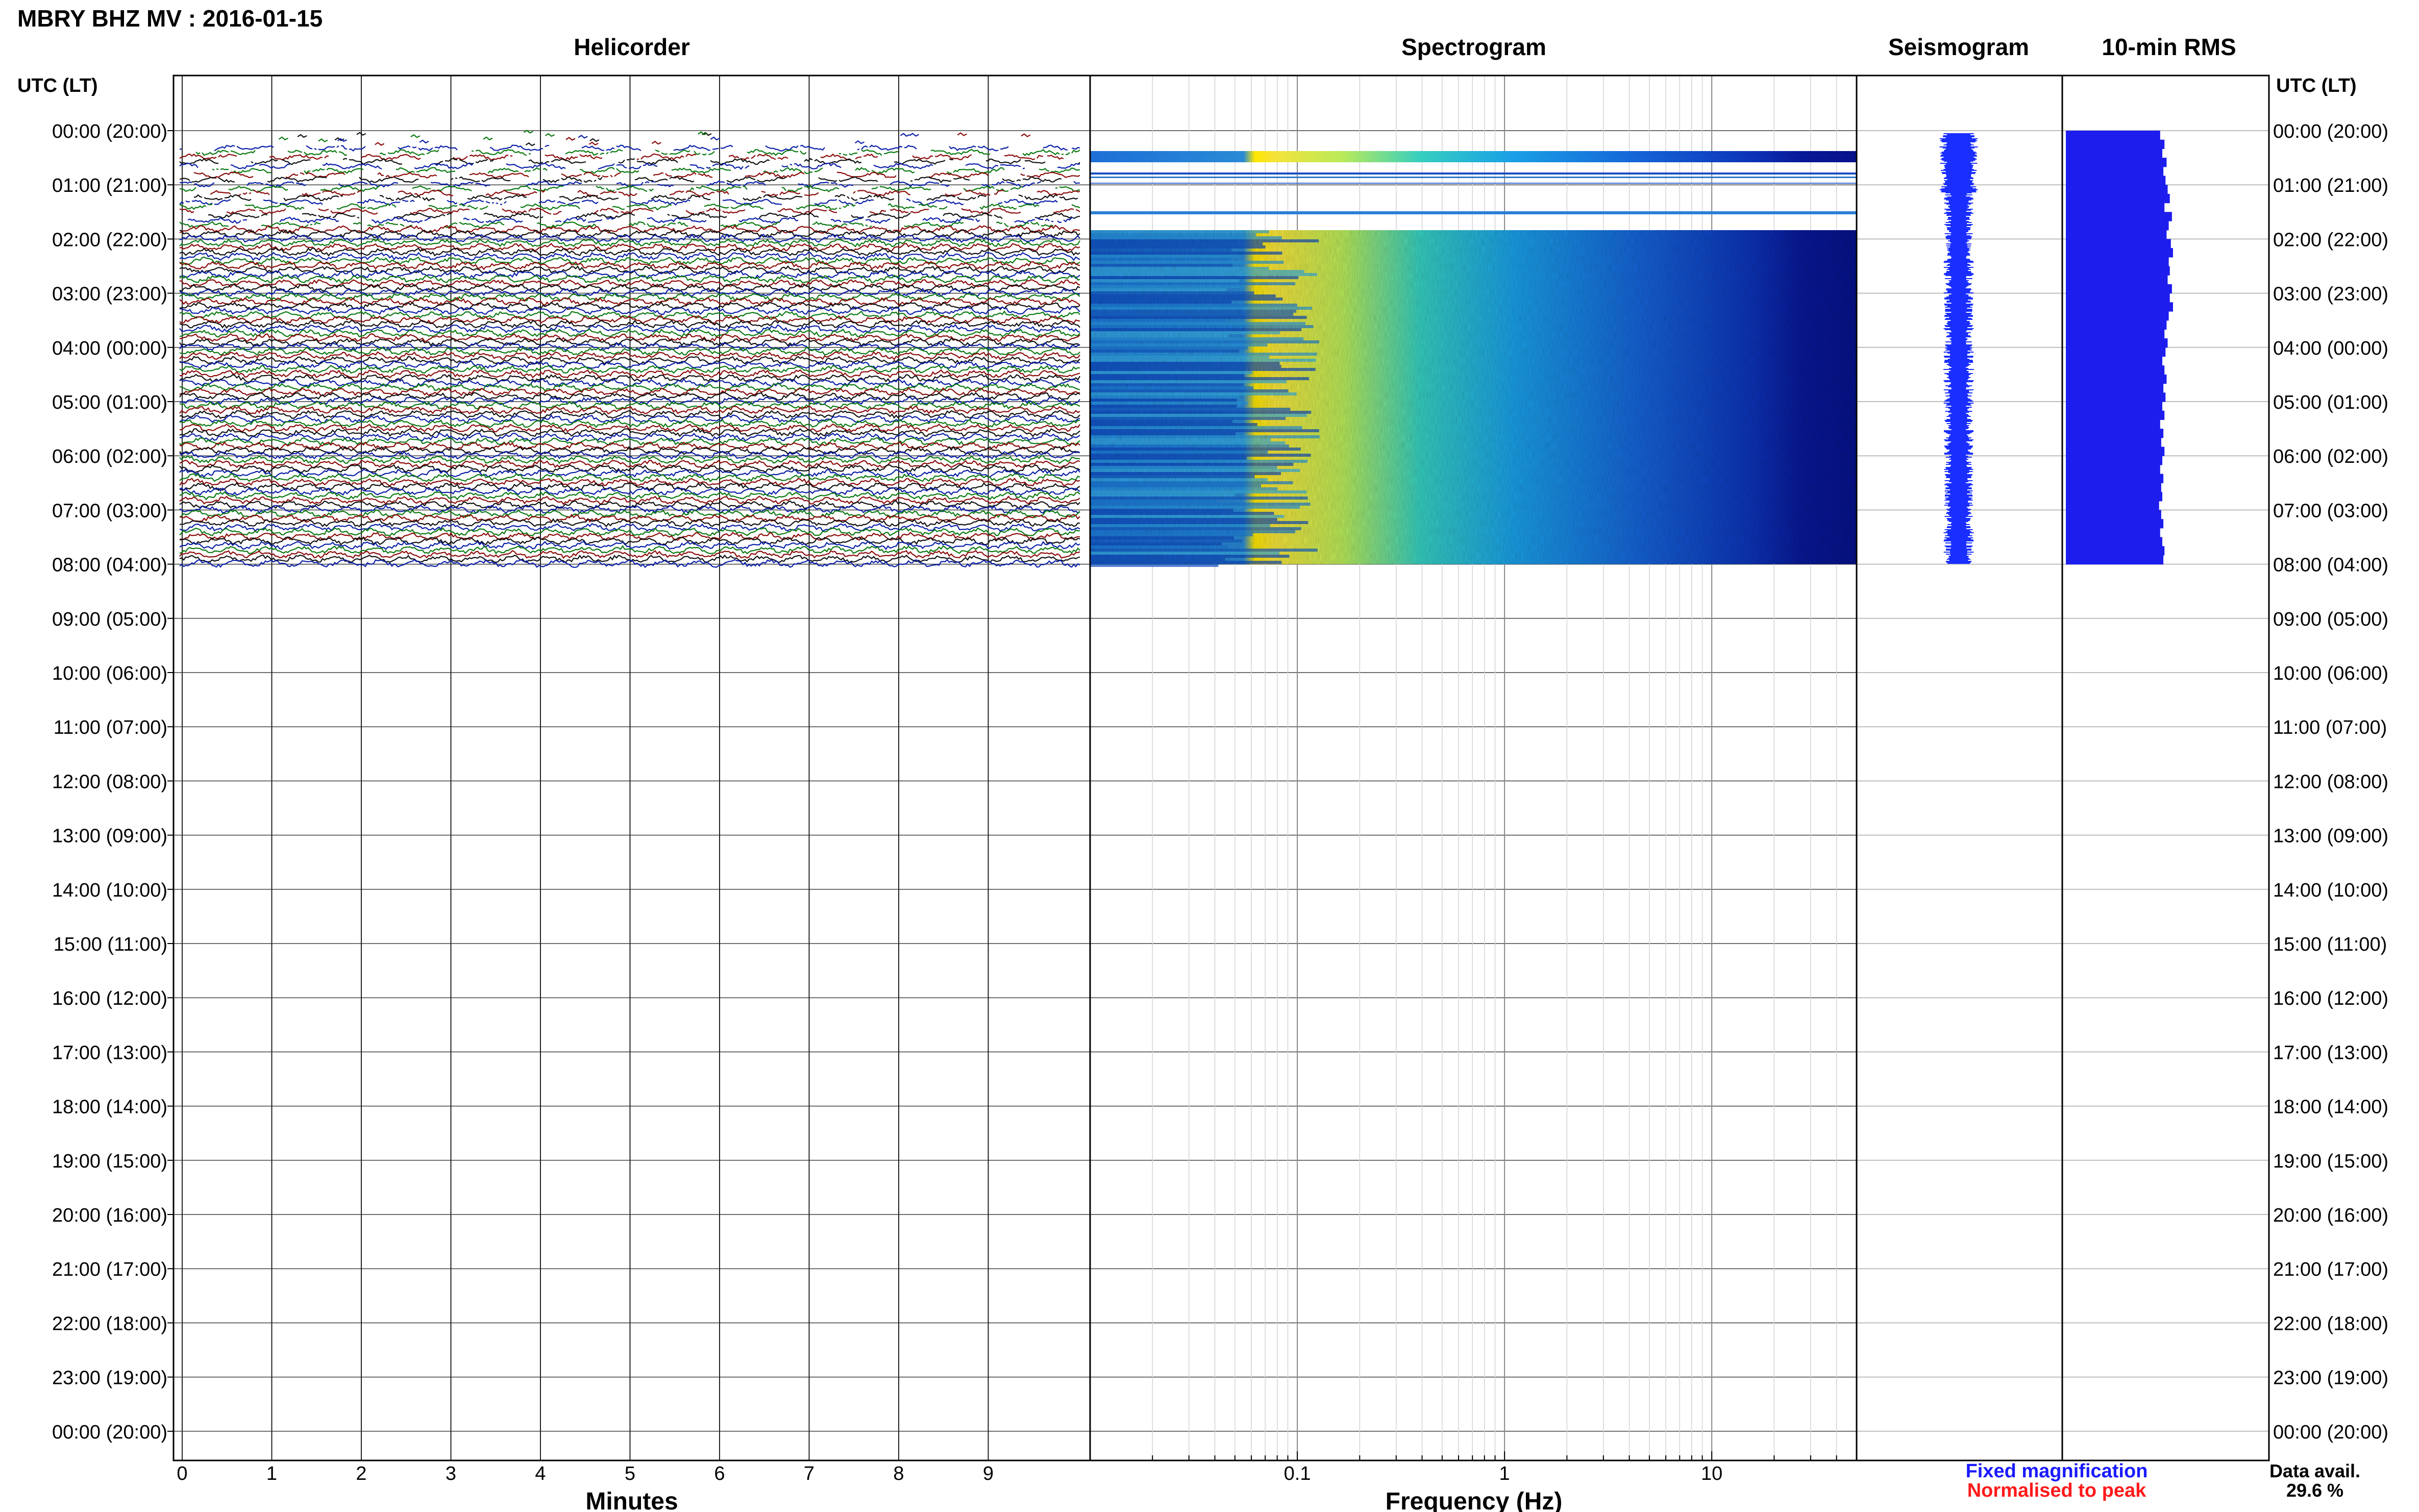 The image size is (2419, 1512). I want to click on time-label-left: 00:00 (20:00), so click(109, 131).